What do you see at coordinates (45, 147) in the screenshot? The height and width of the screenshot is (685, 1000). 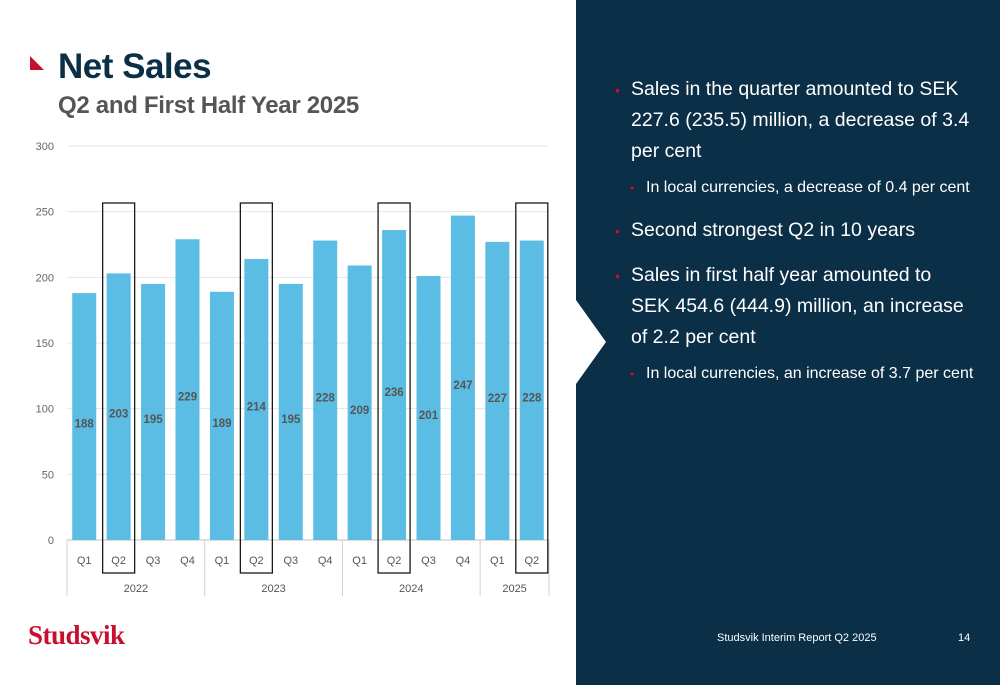 I see `y-tick-label: 300` at bounding box center [45, 147].